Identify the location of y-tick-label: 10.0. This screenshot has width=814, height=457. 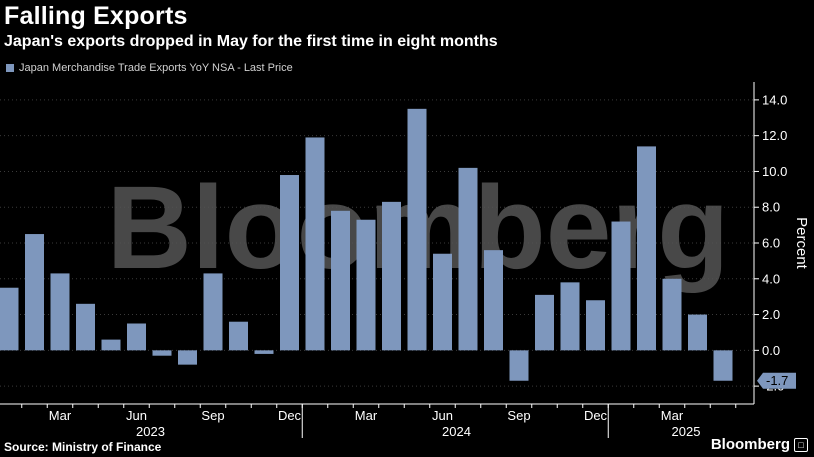
(774, 171).